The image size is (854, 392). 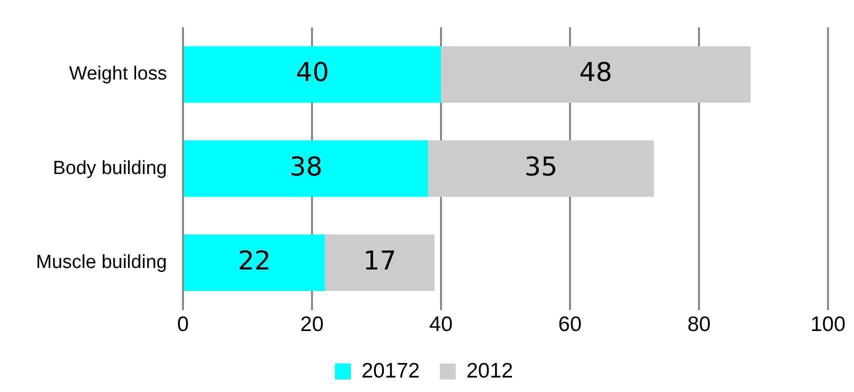 What do you see at coordinates (570, 324) in the screenshot?
I see `x-tick-label: 60` at bounding box center [570, 324].